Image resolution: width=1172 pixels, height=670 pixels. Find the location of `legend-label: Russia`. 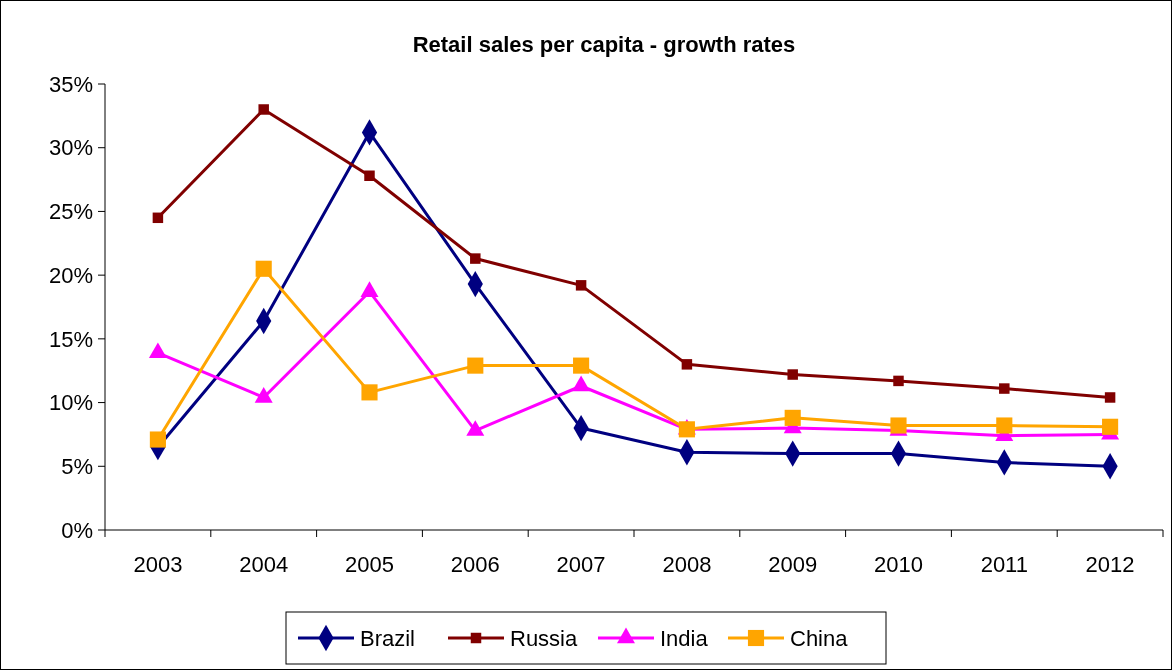

legend-label: Russia is located at coordinates (544, 638).